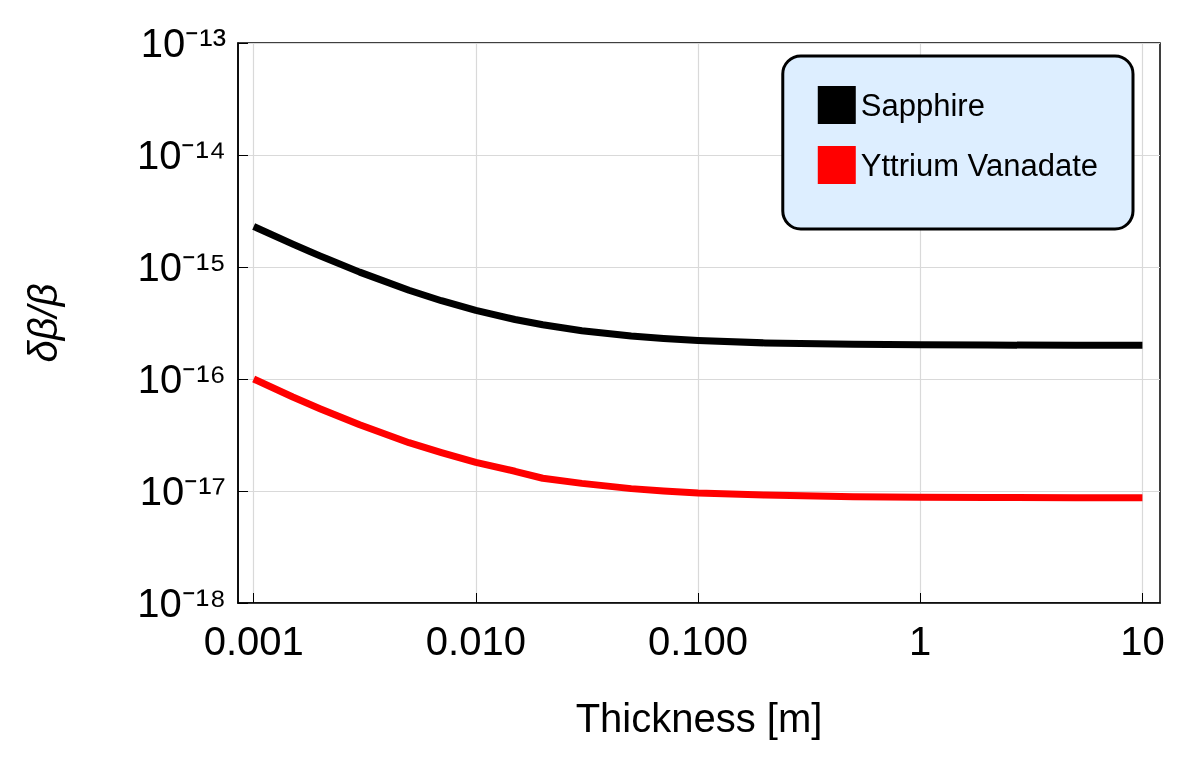  What do you see at coordinates (979, 165) in the screenshot?
I see `legend-label: Yttrium Vanadate` at bounding box center [979, 165].